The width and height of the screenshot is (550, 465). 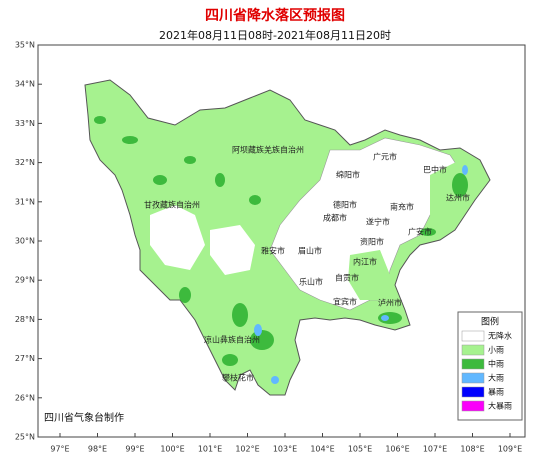 I want to click on region-label: 广元市, so click(x=385, y=157).